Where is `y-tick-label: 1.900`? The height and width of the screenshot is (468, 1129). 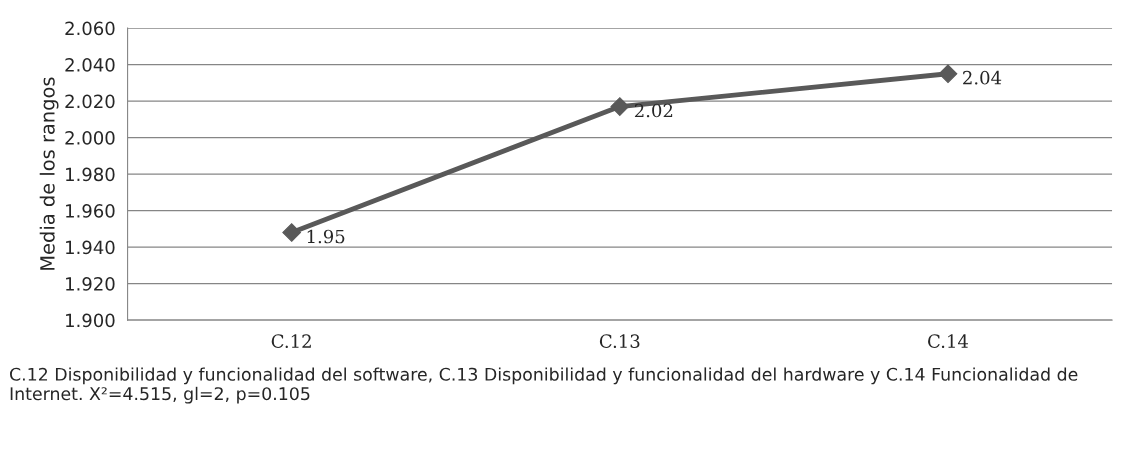 y-tick-label: 1.900 is located at coordinates (90, 320).